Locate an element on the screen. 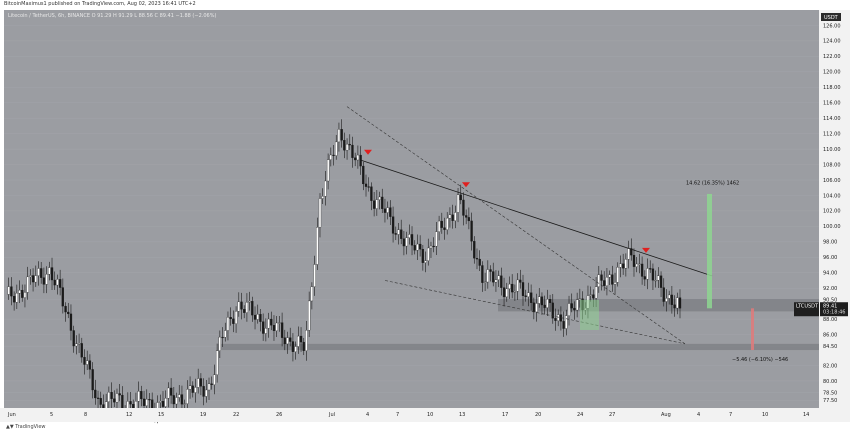 This screenshot has width=850, height=434. bearish-marker-icon is located at coordinates (368, 152).